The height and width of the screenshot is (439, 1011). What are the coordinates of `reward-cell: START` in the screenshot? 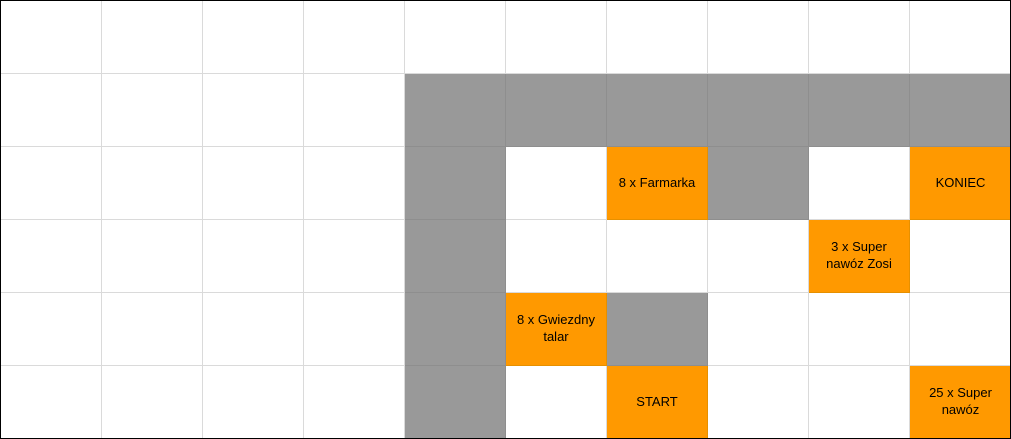 It's located at (657, 402).